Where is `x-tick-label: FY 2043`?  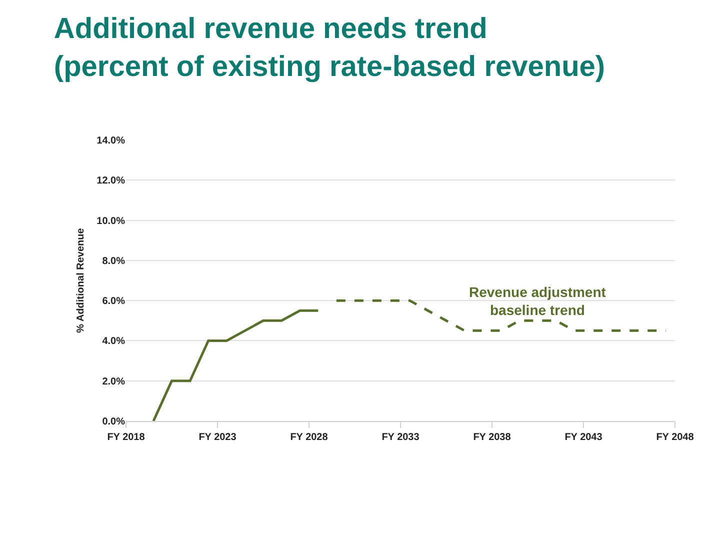
x-tick-label: FY 2043 is located at coordinates (583, 437).